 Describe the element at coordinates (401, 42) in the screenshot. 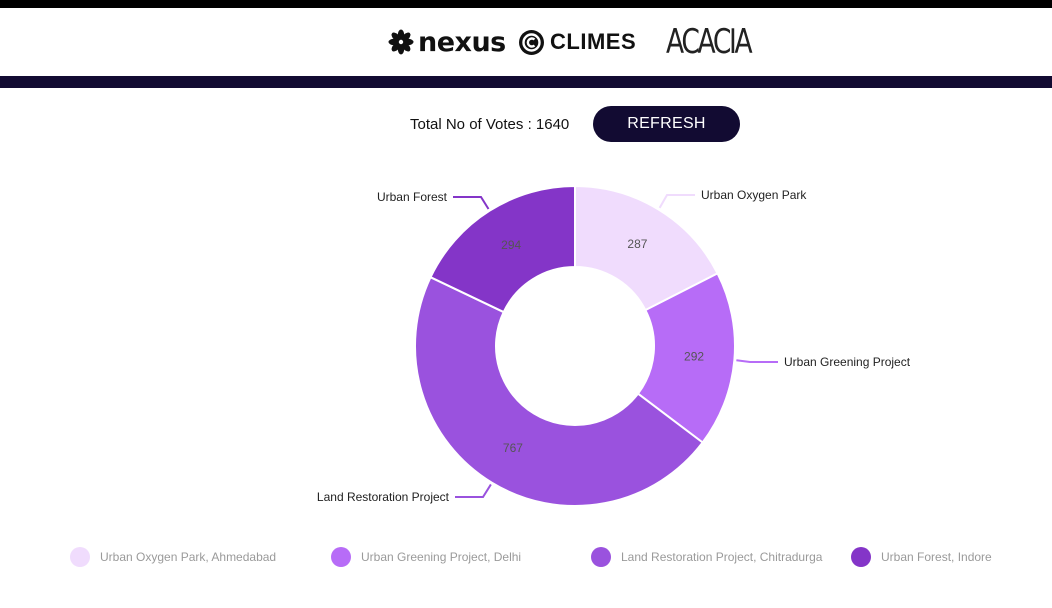

I see `nexus-star-icon` at that location.